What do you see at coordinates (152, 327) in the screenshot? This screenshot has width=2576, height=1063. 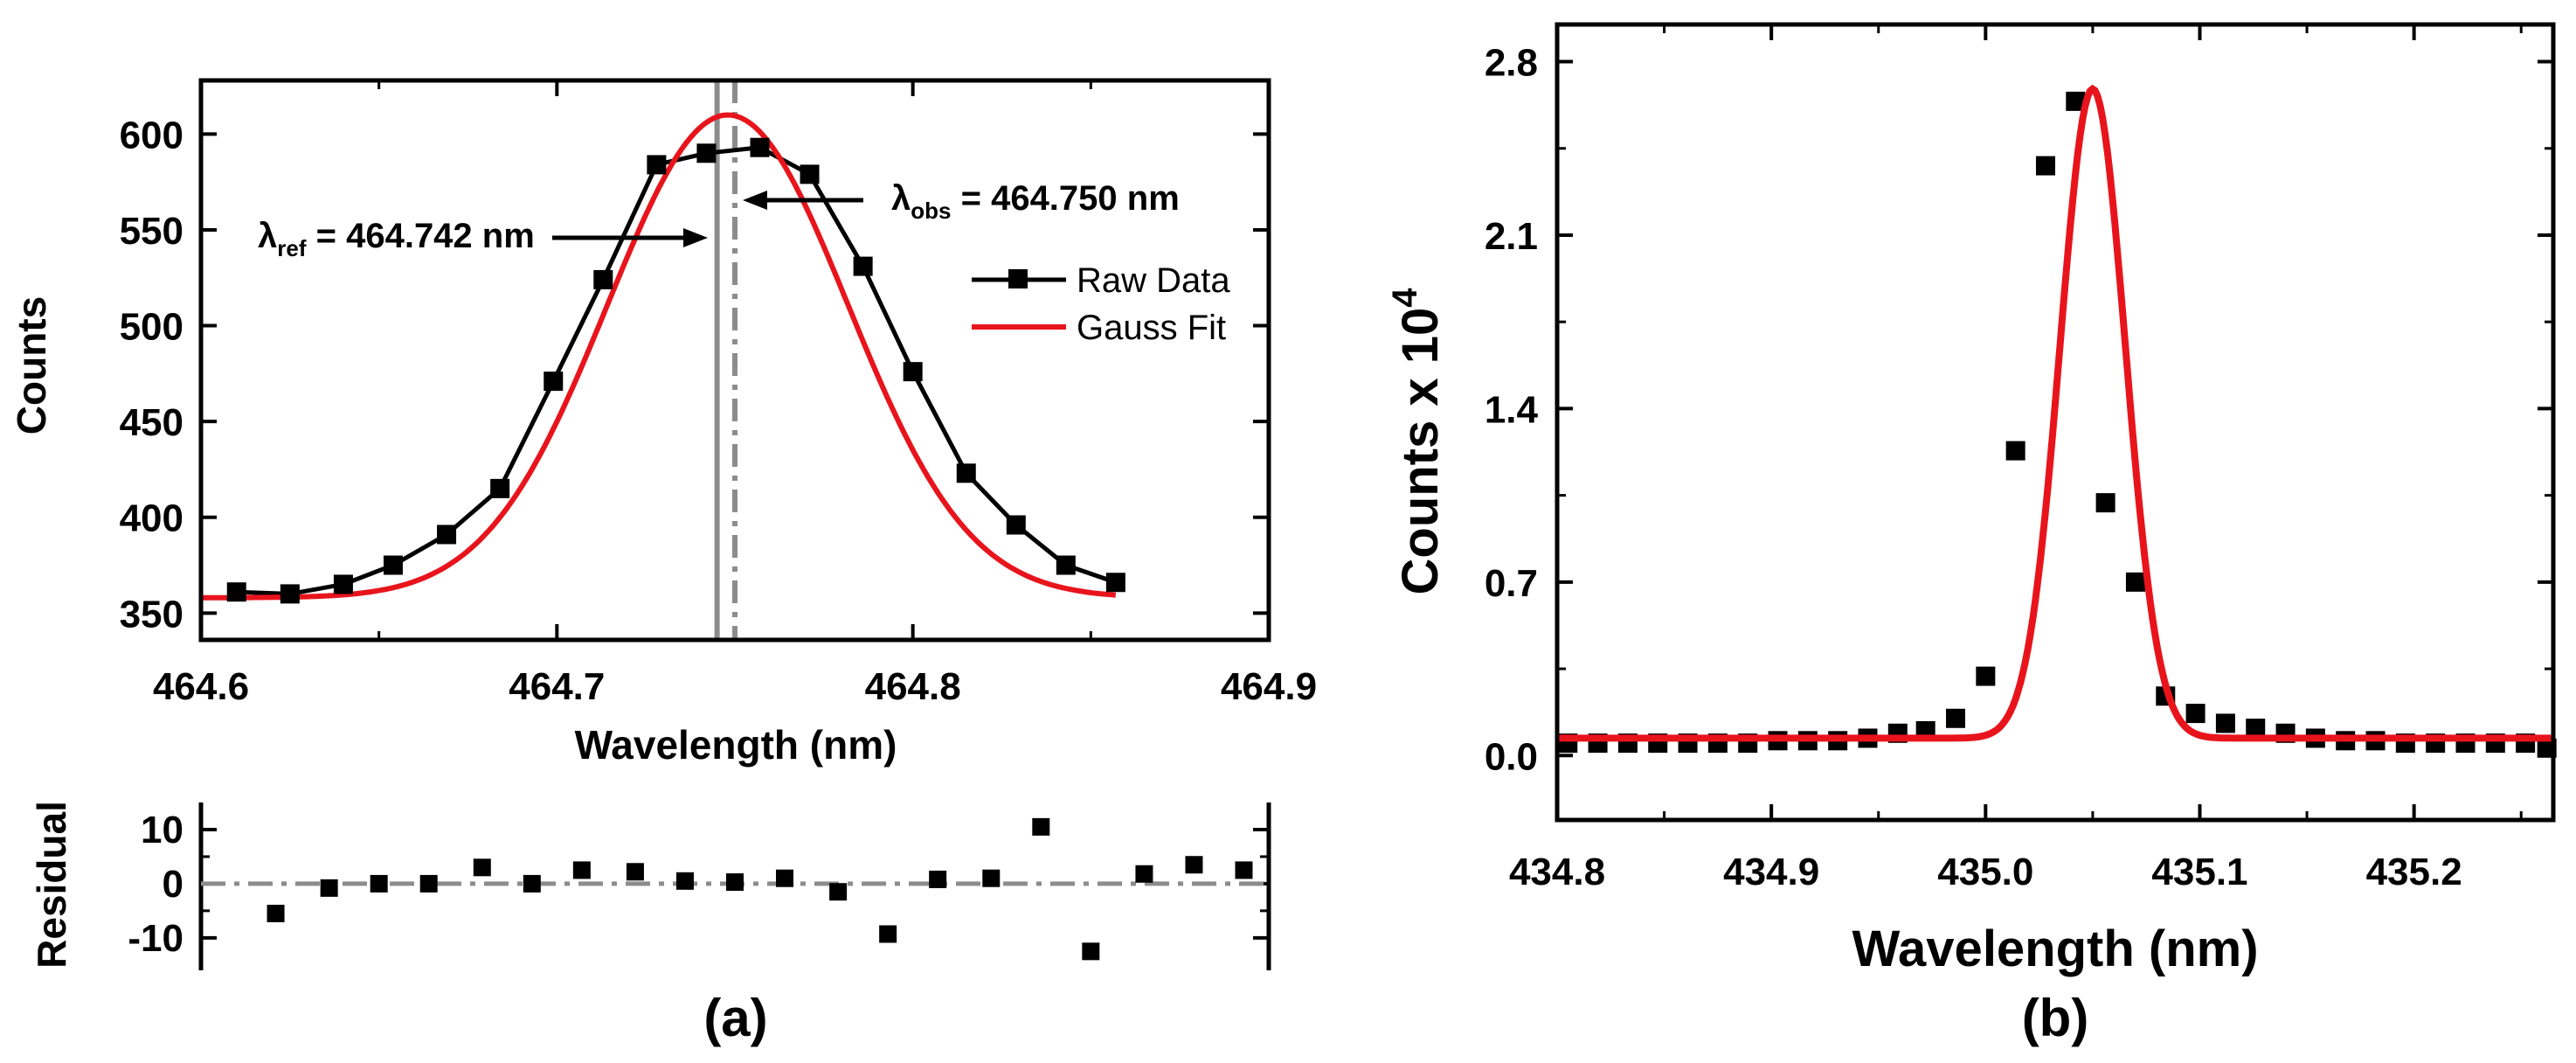 I see `y-tick-label: 500` at bounding box center [152, 327].